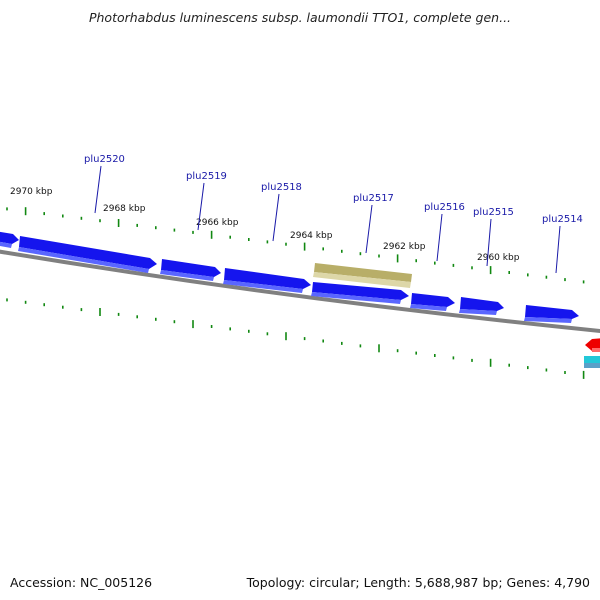 The width and height of the screenshot is (600, 600). I want to click on scale-label-2964: 2964 kbp, so click(311, 236).